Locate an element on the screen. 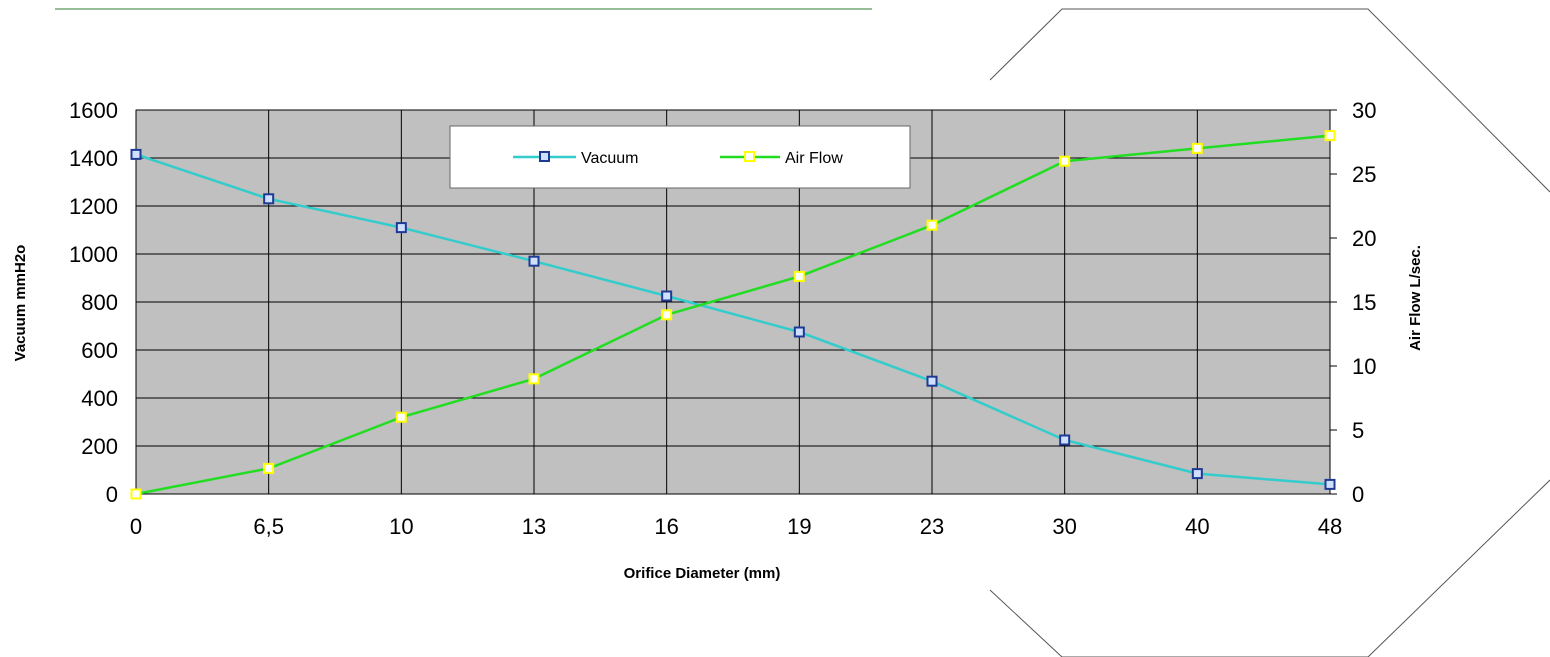  left-tick-label: 1400 is located at coordinates (93, 158).